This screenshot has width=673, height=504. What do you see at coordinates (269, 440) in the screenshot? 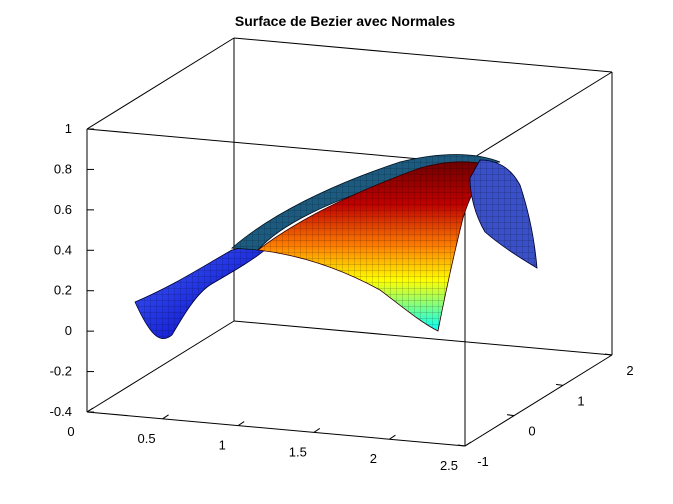
I see `x-axis-ticks: 0 0.5 1 1.5 2 2.5` at bounding box center [269, 440].